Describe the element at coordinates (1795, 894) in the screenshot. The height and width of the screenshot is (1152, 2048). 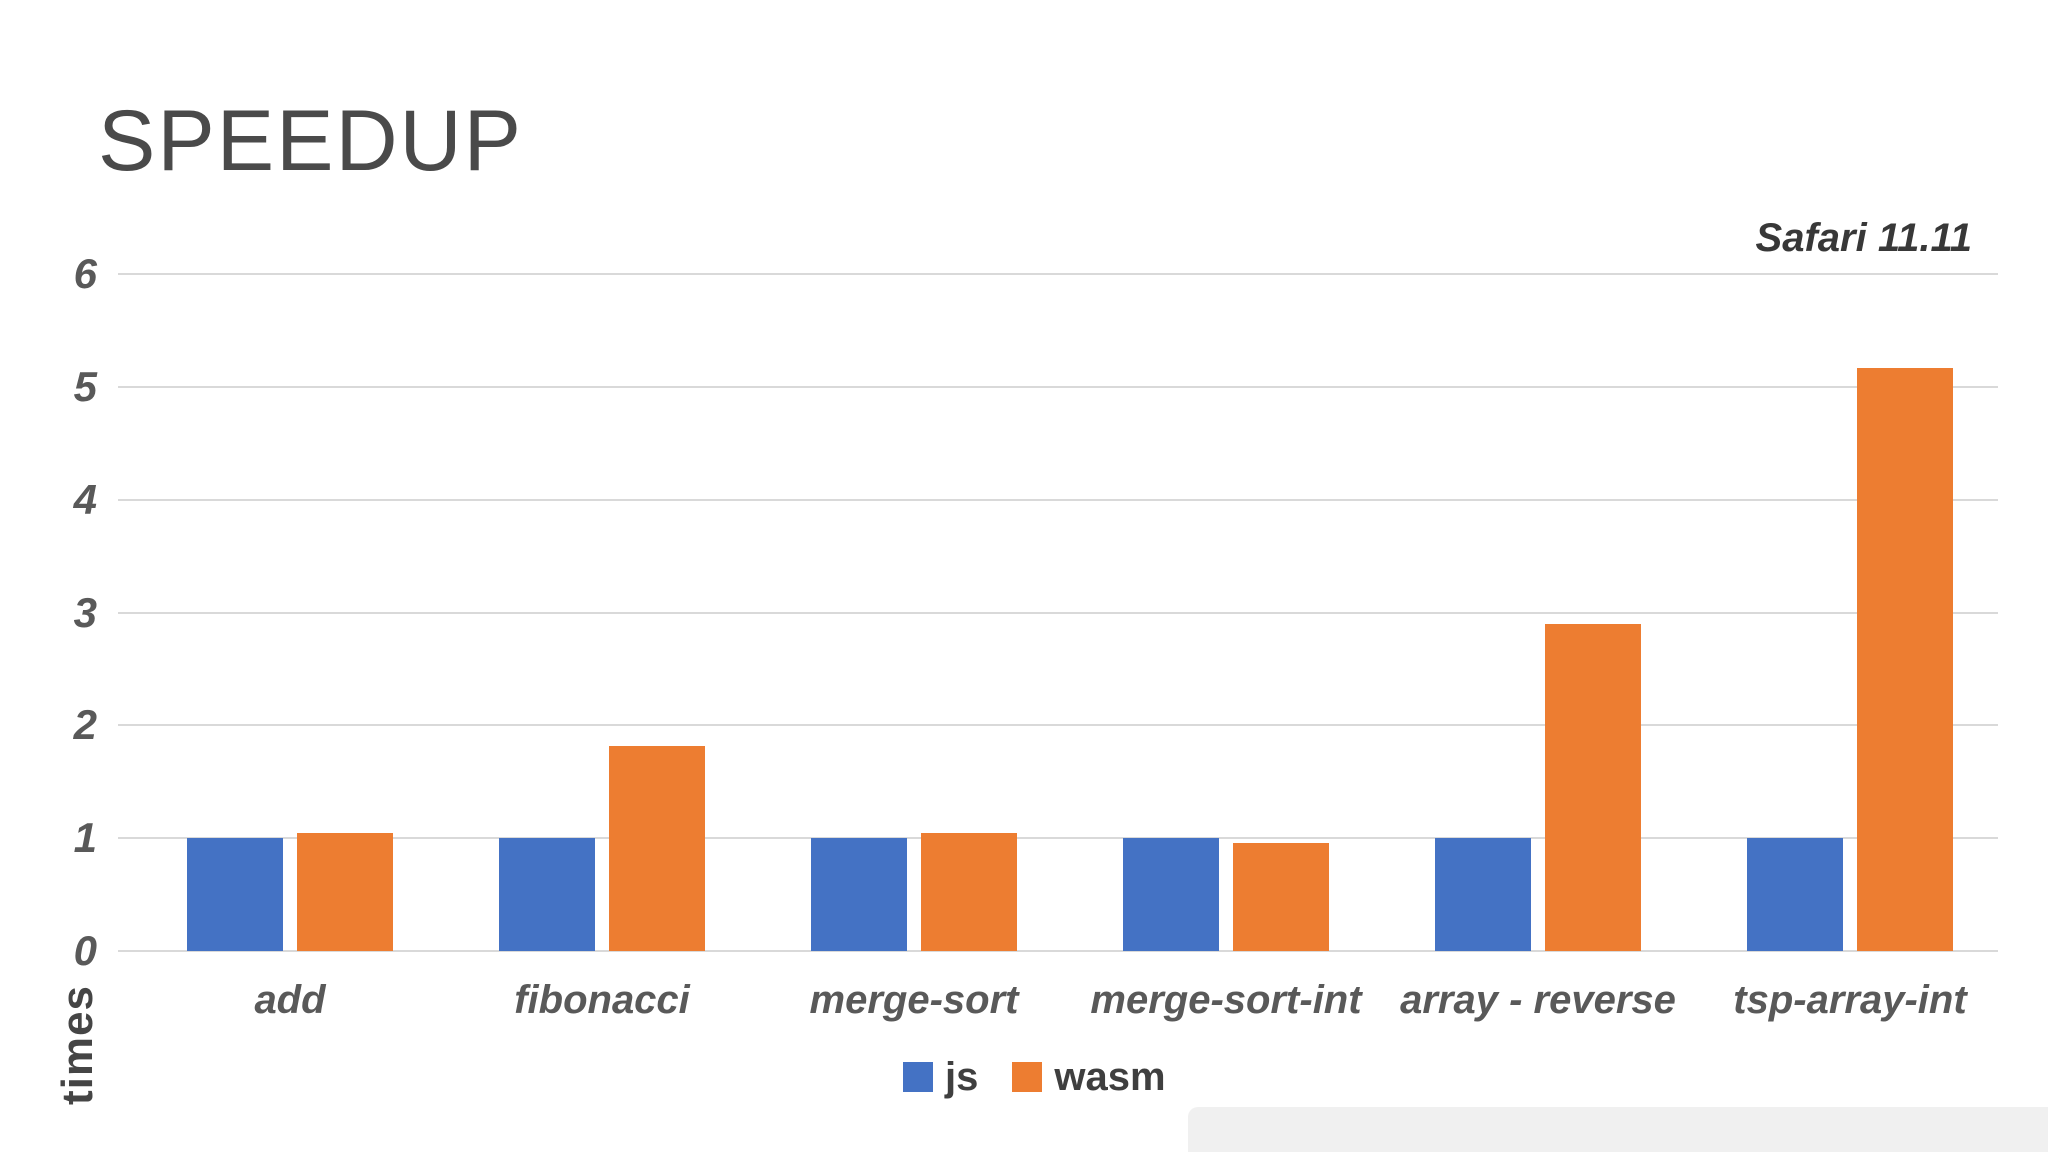
I see `bar-js-tsp-array-int` at that location.